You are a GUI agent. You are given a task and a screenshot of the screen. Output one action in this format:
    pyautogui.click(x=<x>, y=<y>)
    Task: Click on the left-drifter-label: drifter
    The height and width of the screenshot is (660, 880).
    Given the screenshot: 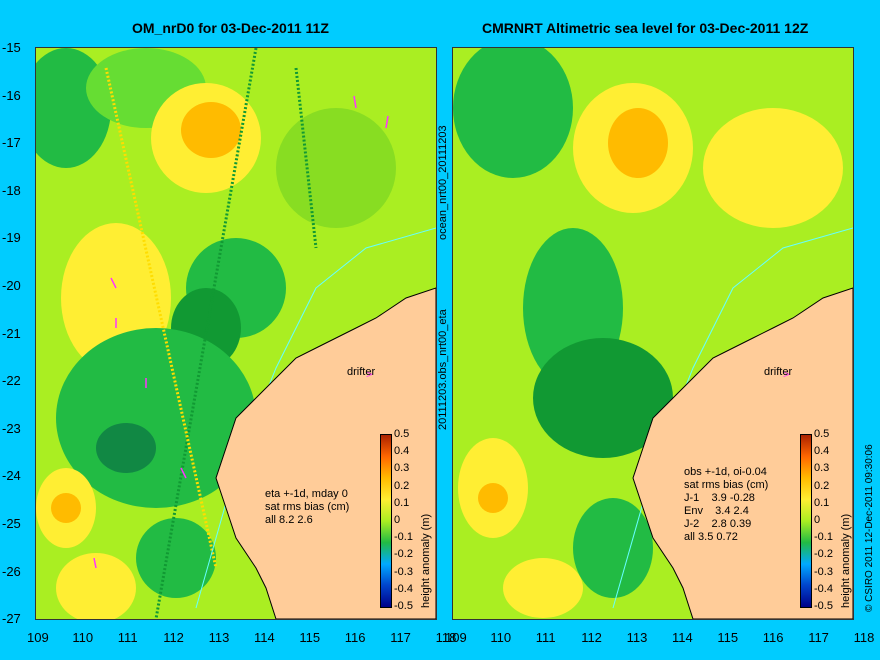 What is the action you would take?
    pyautogui.click(x=361, y=372)
    